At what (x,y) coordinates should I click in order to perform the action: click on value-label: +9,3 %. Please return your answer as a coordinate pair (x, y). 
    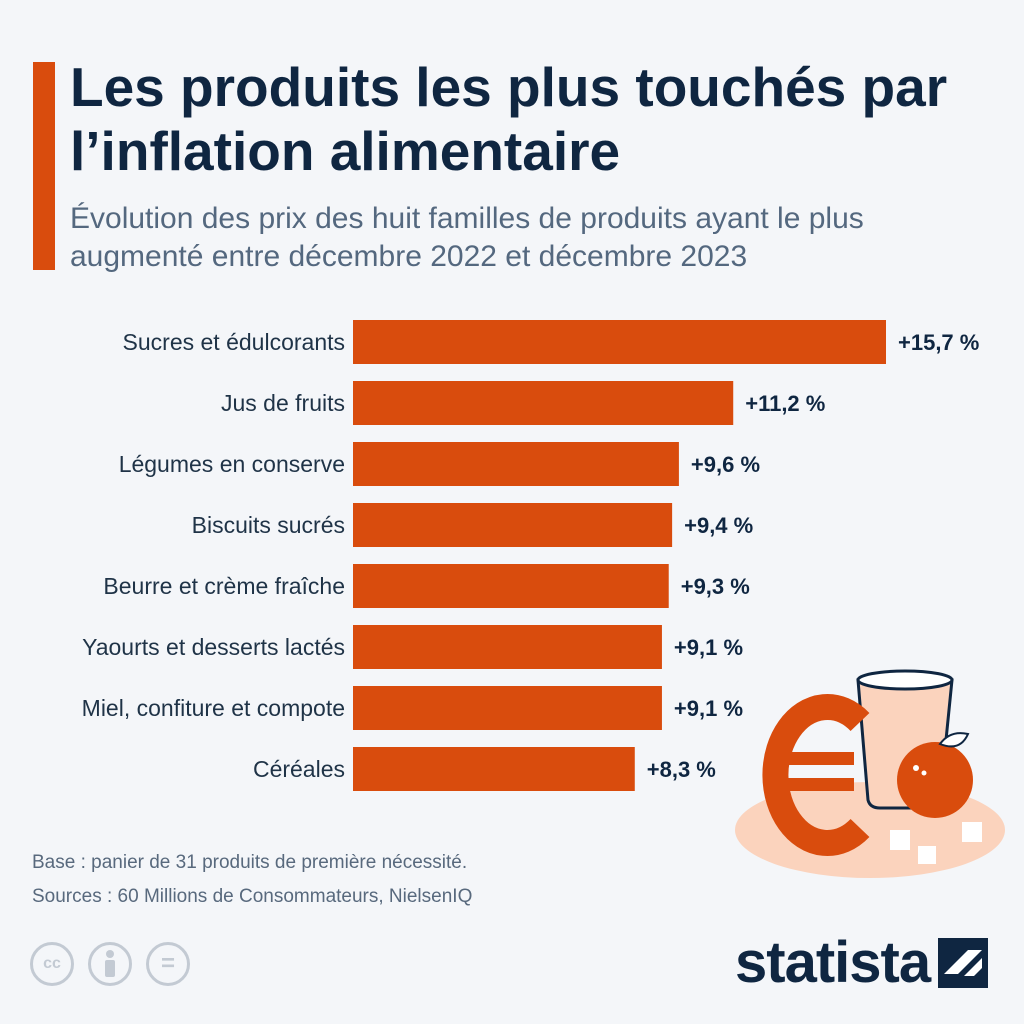
    Looking at the image, I should click on (715, 586).